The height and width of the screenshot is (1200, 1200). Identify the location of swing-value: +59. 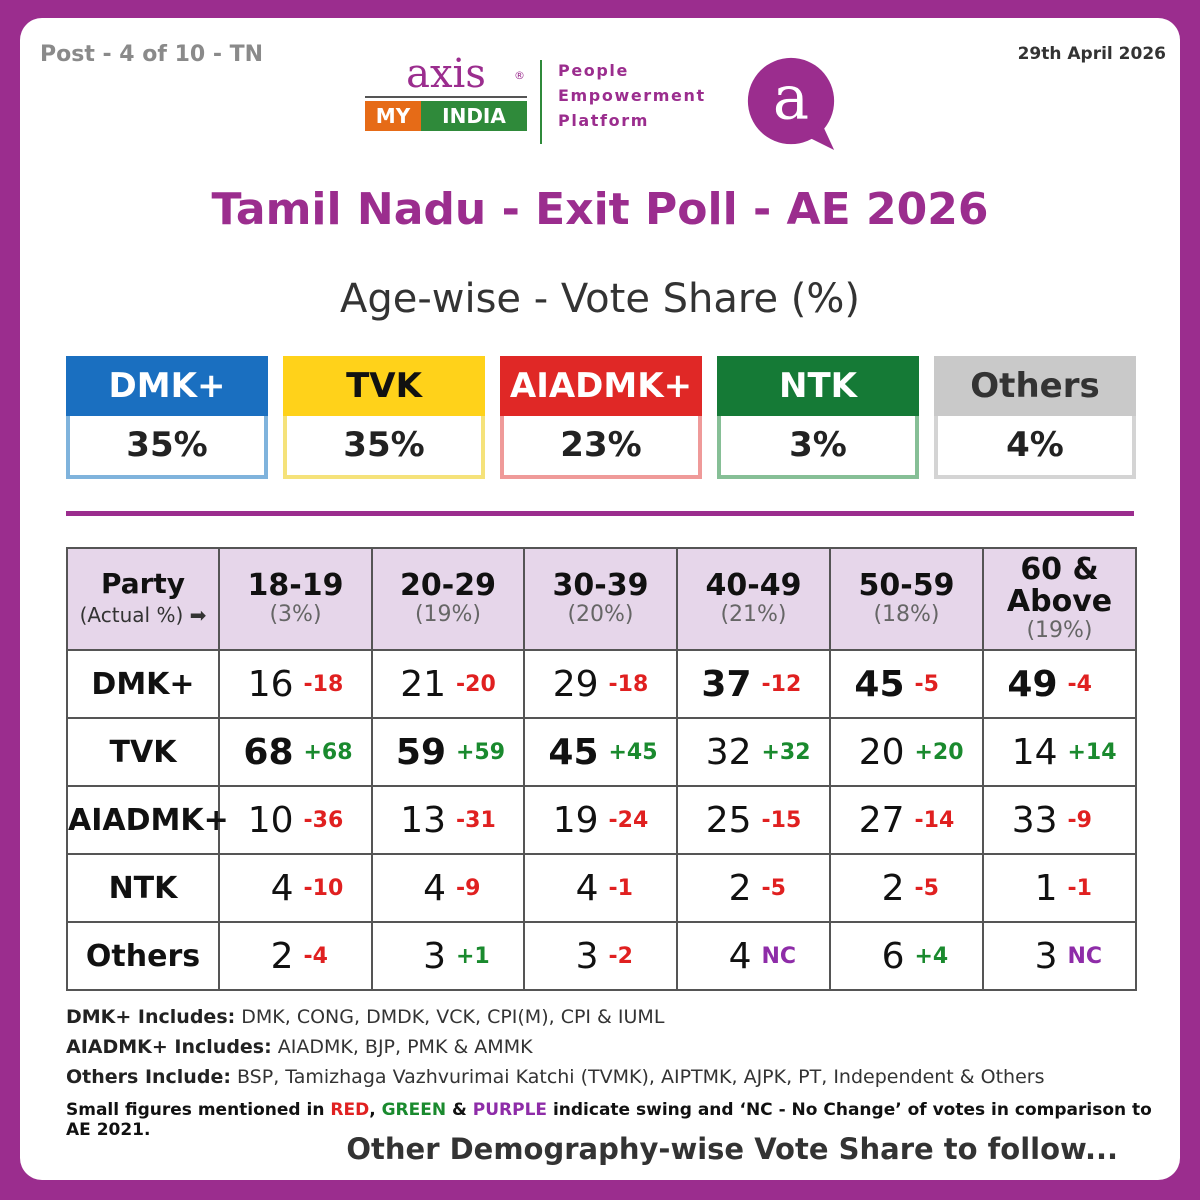
(481, 752).